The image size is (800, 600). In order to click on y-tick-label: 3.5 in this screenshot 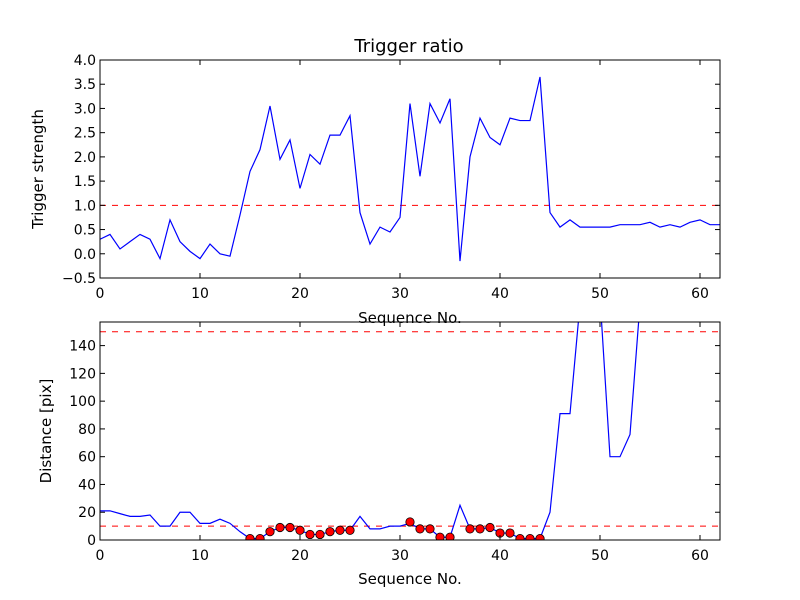, I will do `click(85, 85)`.